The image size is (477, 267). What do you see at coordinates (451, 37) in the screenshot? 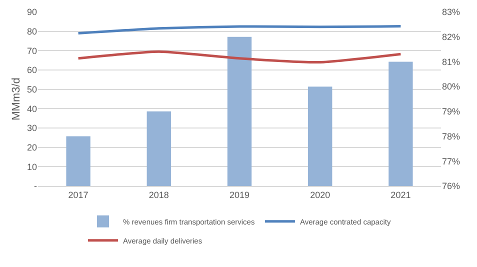
I see `y2-tick-label: 82%` at bounding box center [451, 37].